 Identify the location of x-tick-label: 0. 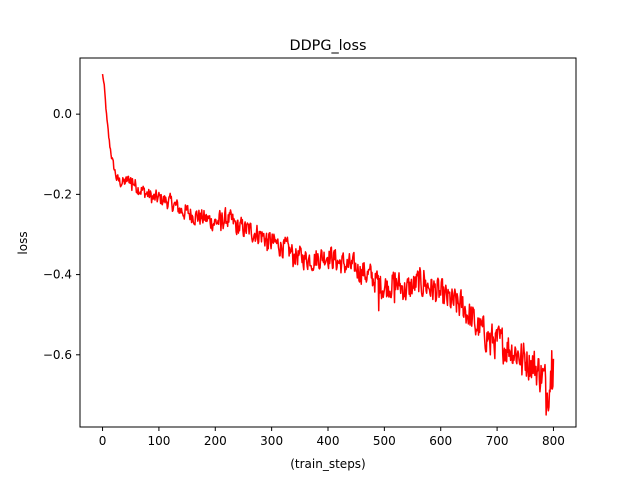
(103, 441).